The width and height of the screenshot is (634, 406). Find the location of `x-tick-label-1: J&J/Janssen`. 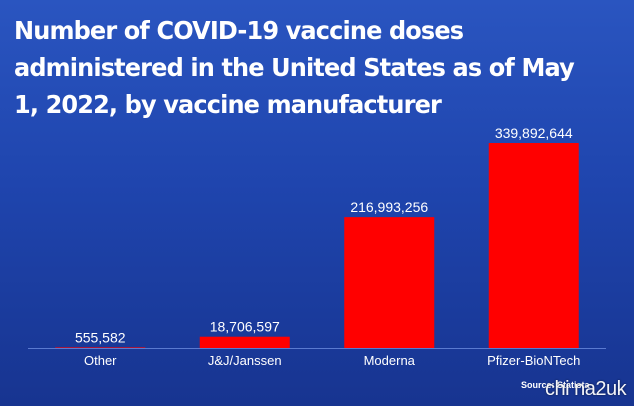

x-tick-label-1: J&J/Janssen is located at coordinates (245, 360).